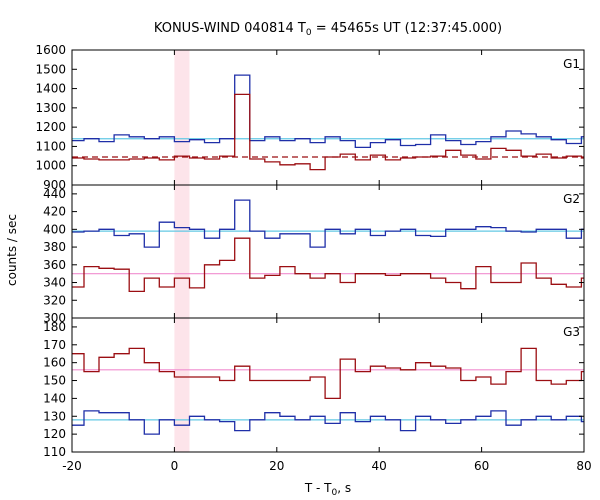  Describe the element at coordinates (276, 466) in the screenshot. I see `x-tick-label: 20` at that location.